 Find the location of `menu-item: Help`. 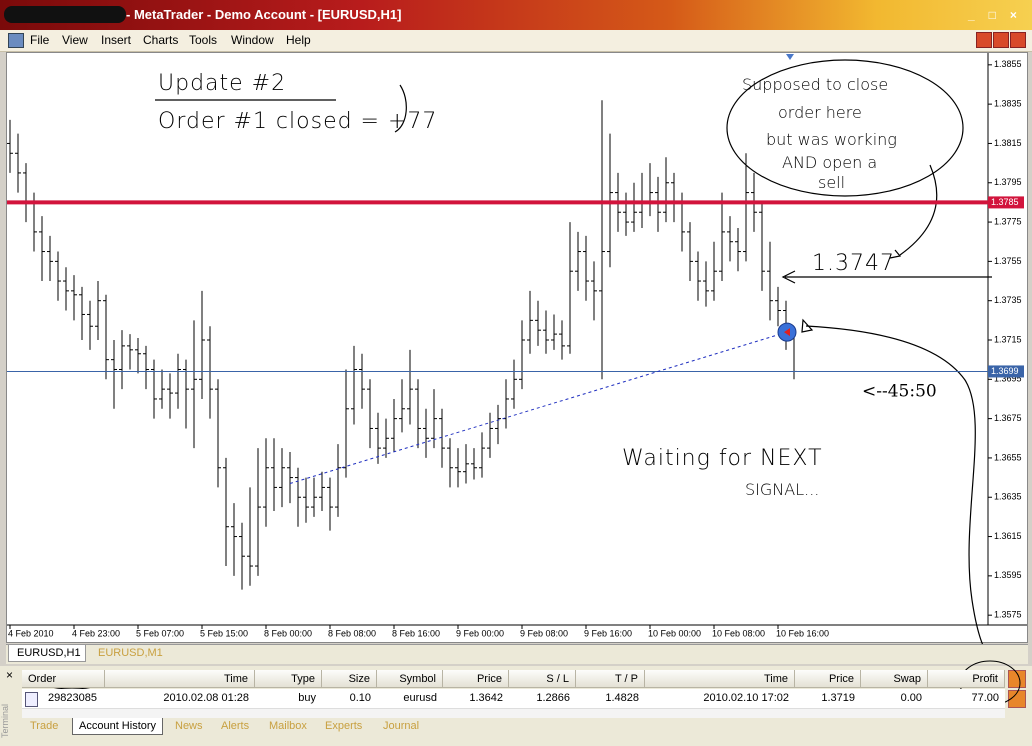

menu-item: Help is located at coordinates (298, 40).